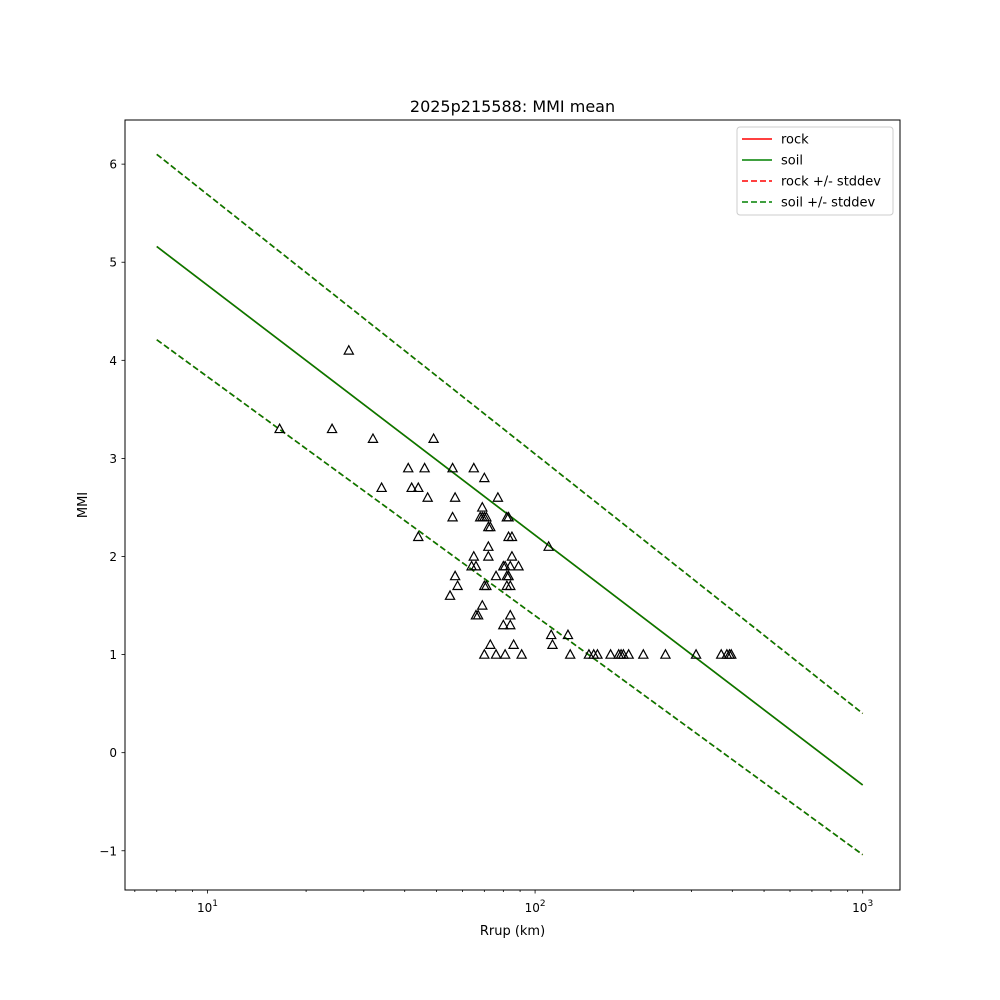  I want to click on x-tick-label: 10³, so click(862, 907).